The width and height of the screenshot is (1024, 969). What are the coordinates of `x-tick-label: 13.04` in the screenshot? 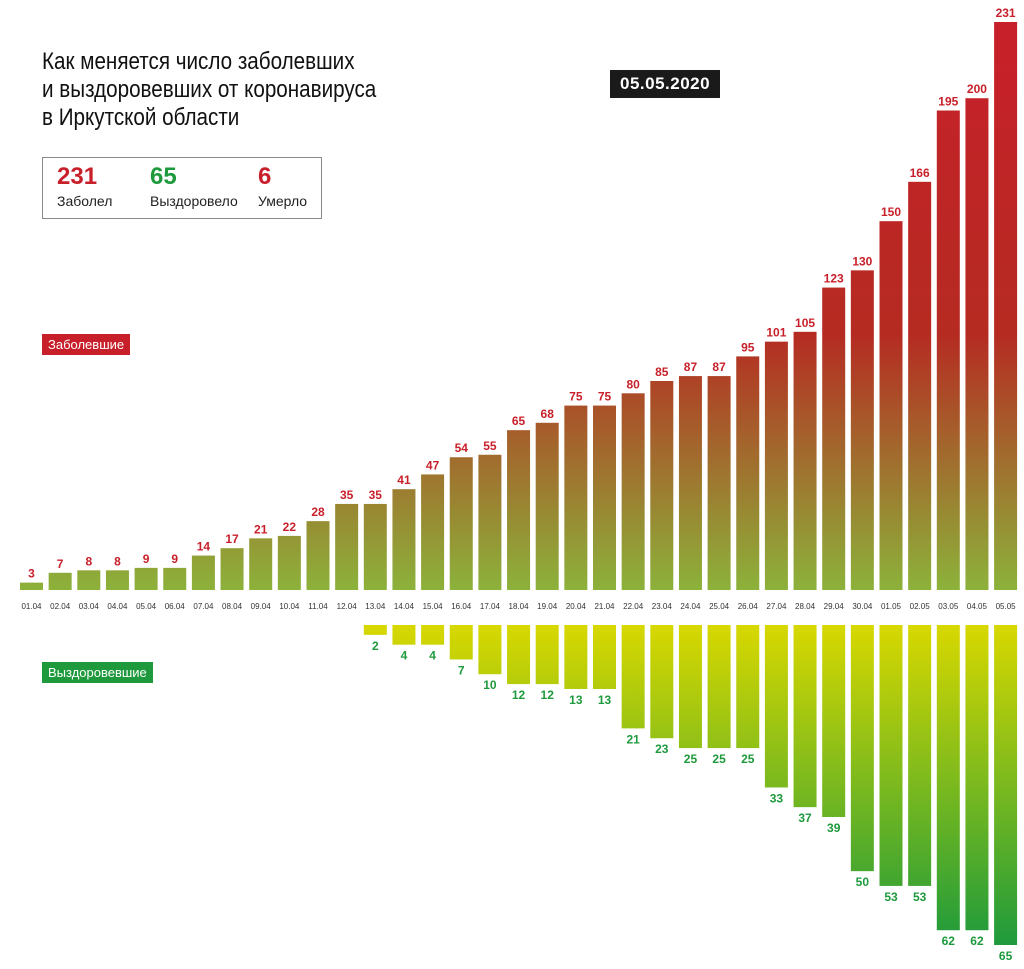 It's located at (375, 606).